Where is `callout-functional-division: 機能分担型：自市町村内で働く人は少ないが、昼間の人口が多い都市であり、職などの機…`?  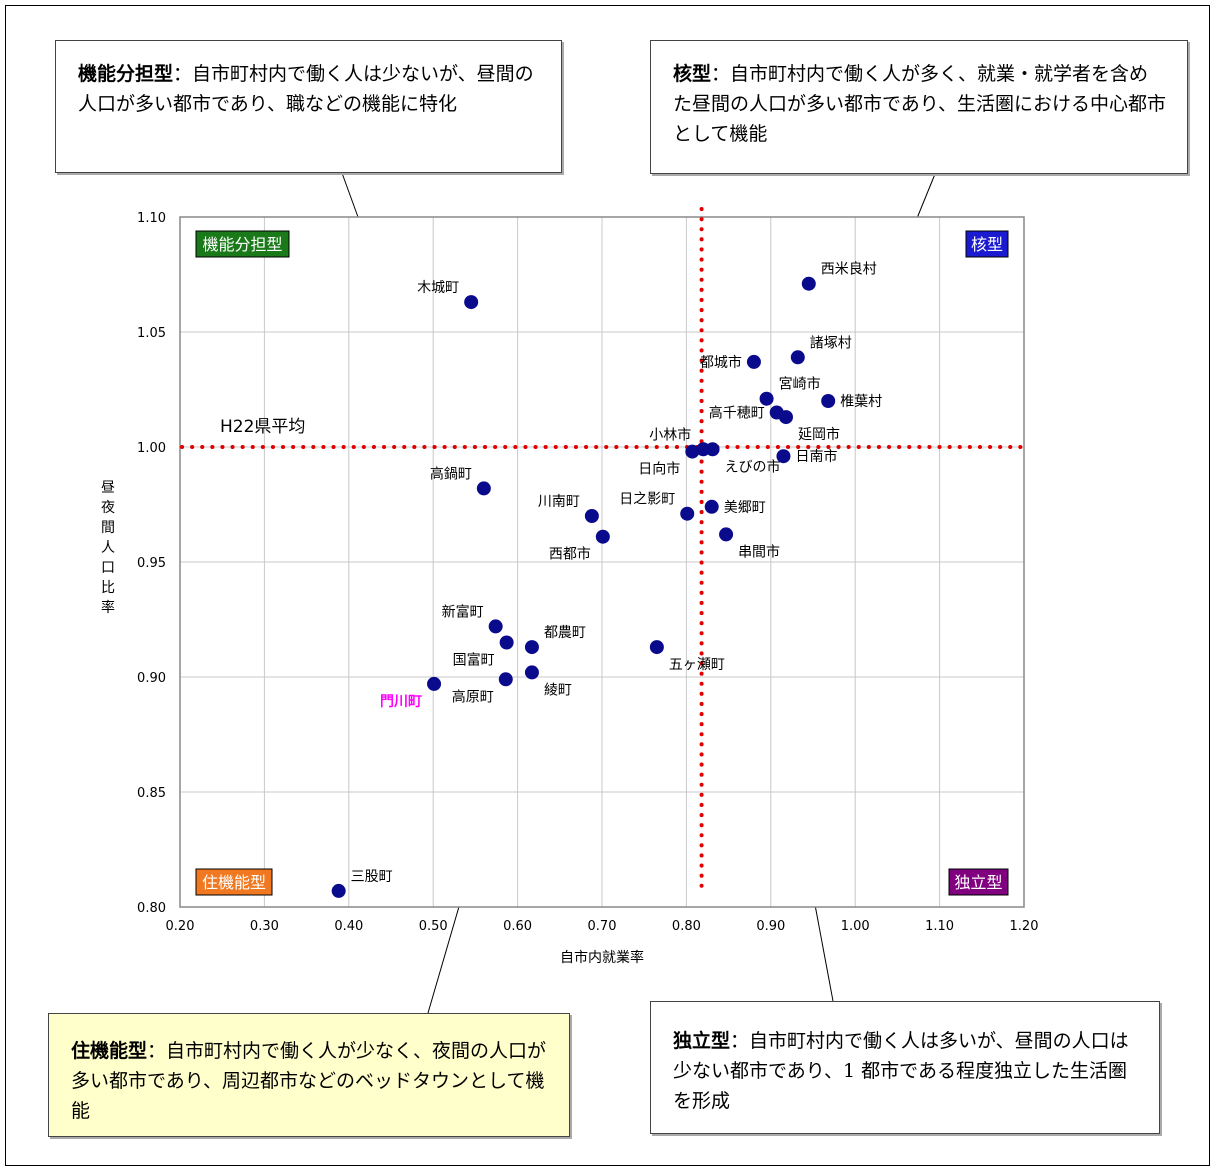
callout-functional-division: 機能分担型：自市町村内で働く人は少ないが、昼間の人口が多い都市であり、職などの機… is located at coordinates (308, 106).